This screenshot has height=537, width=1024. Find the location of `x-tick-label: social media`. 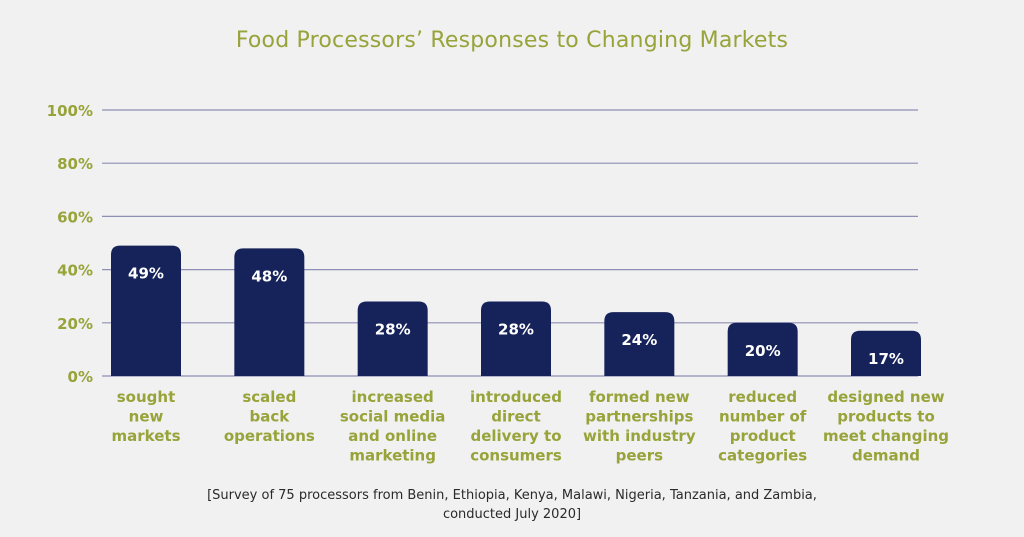

x-tick-label: social media is located at coordinates (393, 417).